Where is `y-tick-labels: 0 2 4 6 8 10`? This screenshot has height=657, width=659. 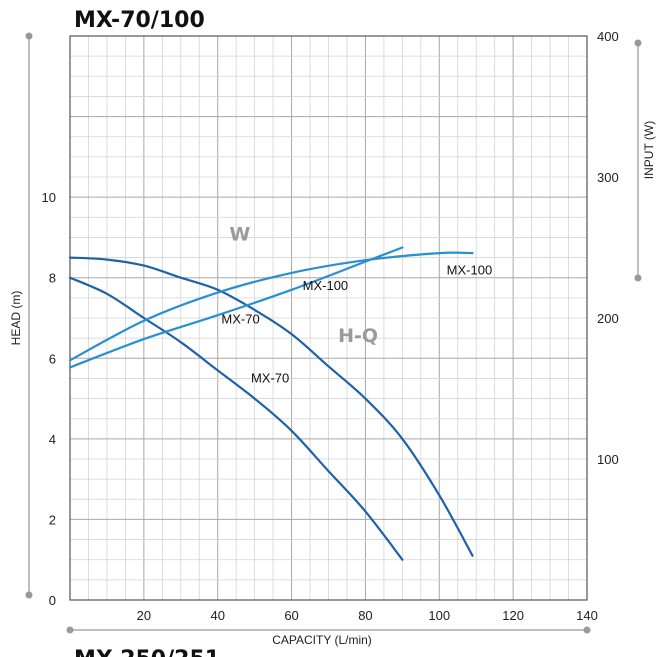
y-tick-labels: 0 2 4 6 8 10 is located at coordinates (49, 399).